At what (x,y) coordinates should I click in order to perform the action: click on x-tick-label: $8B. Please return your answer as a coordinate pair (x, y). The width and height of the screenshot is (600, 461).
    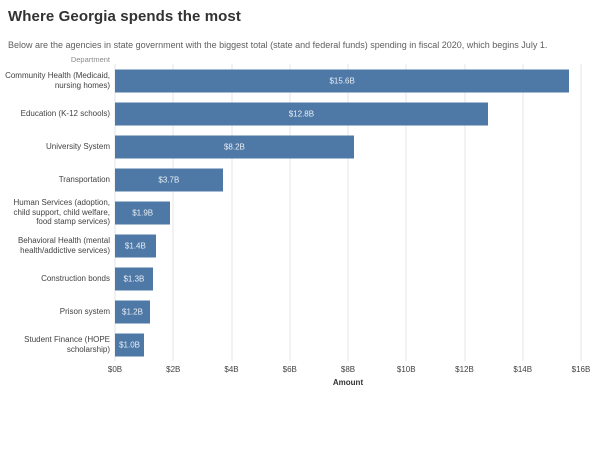
    Looking at the image, I should click on (348, 369).